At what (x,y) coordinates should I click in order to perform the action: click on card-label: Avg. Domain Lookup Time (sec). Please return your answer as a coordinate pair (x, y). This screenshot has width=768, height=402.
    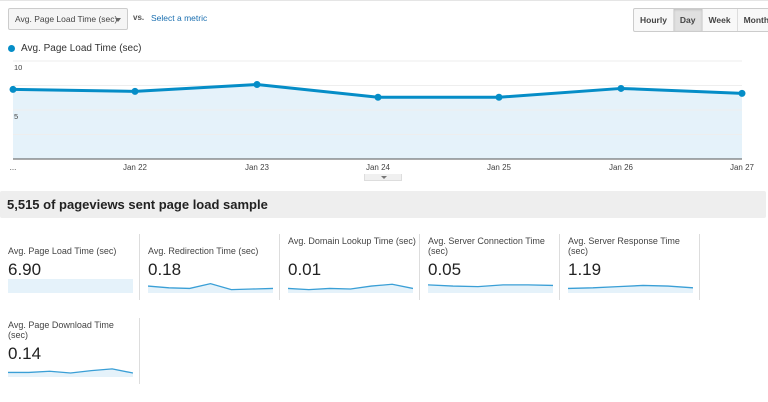
    Looking at the image, I should click on (352, 241).